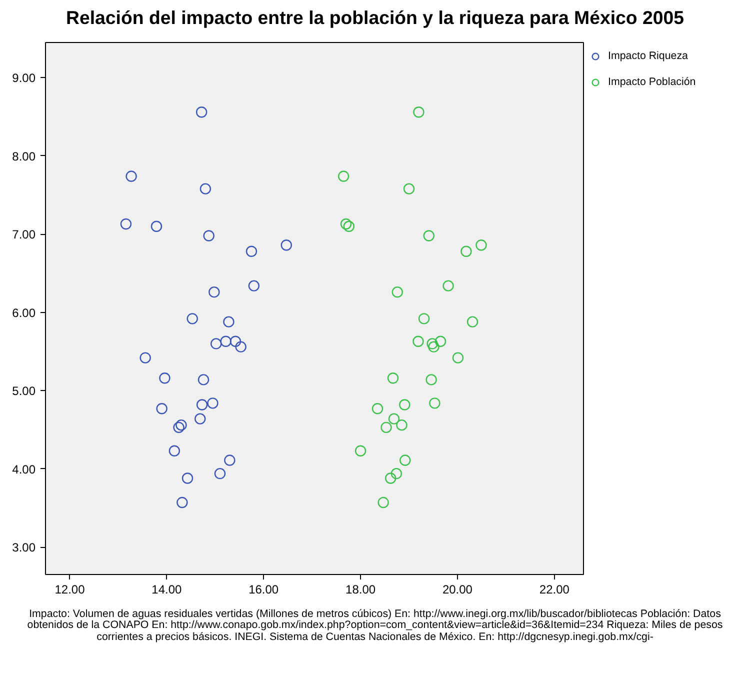 The width and height of the screenshot is (751, 688). Describe the element at coordinates (24, 77) in the screenshot. I see `y-tick-label: 9.00` at that location.